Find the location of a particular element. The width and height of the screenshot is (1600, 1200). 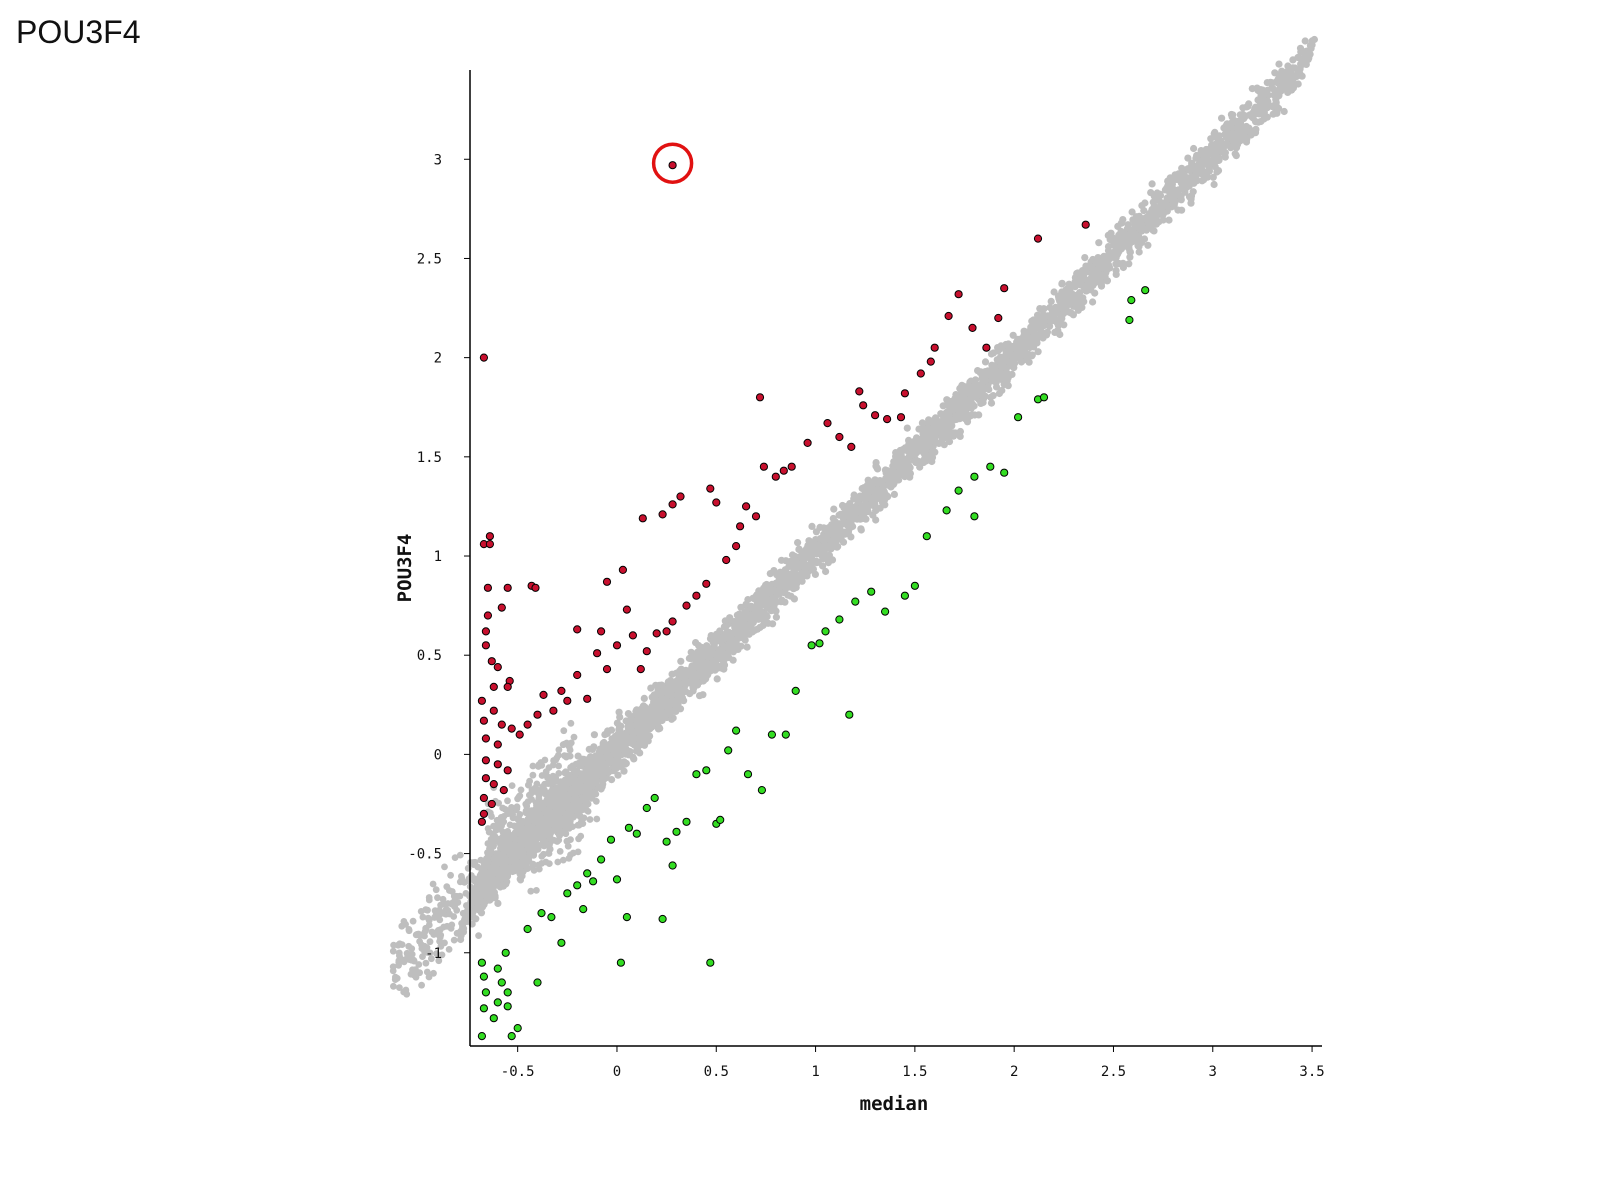

y-tick-label: 2 is located at coordinates (438, 359).